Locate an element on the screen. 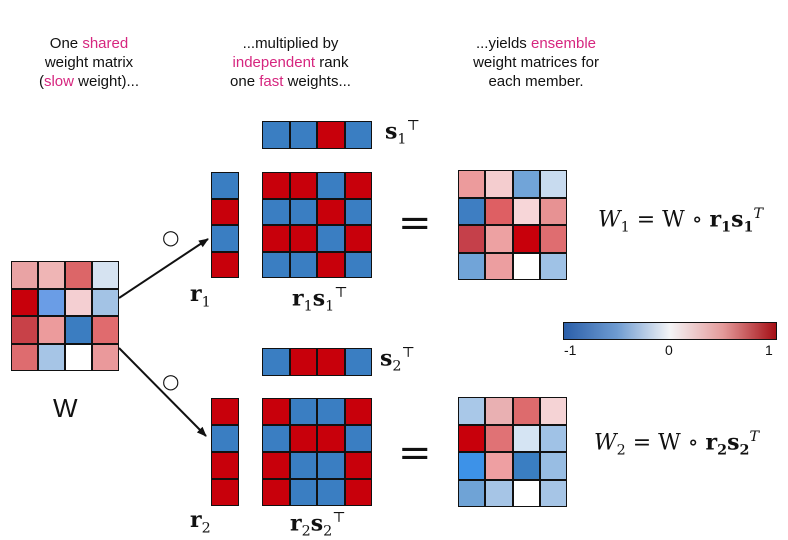 Image resolution: width=788 pixels, height=540 pixels. s1-transpose-label: s1⊤ is located at coordinates (402, 133).